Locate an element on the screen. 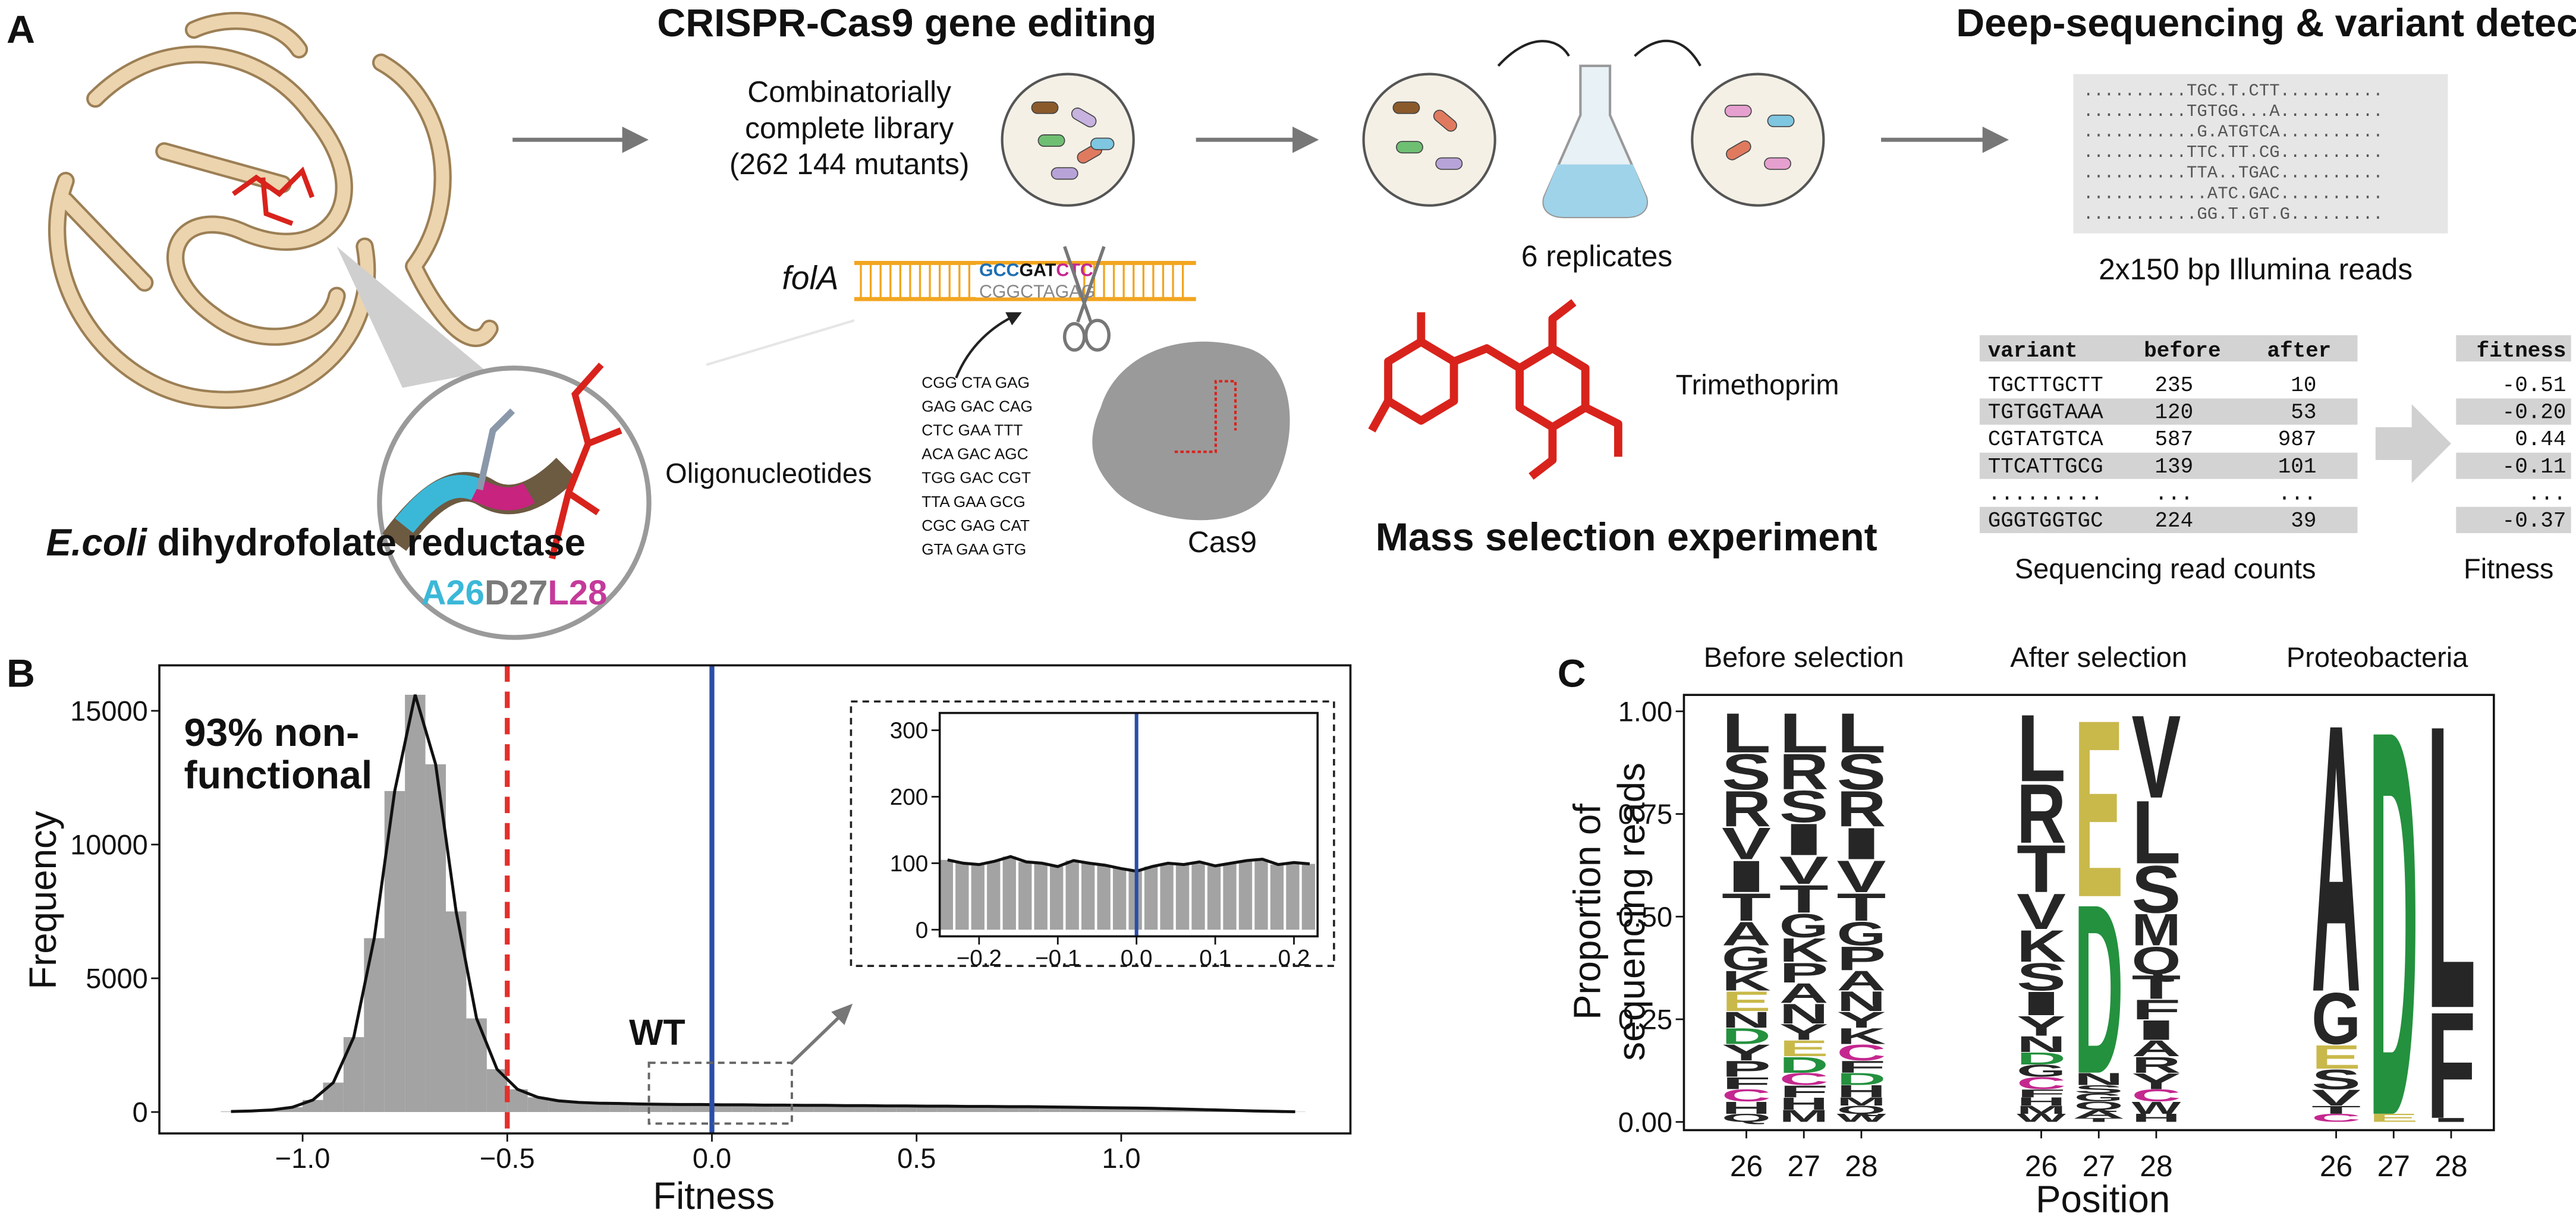 The height and width of the screenshot is (1219, 2576). cas9-icon is located at coordinates (1191, 431).